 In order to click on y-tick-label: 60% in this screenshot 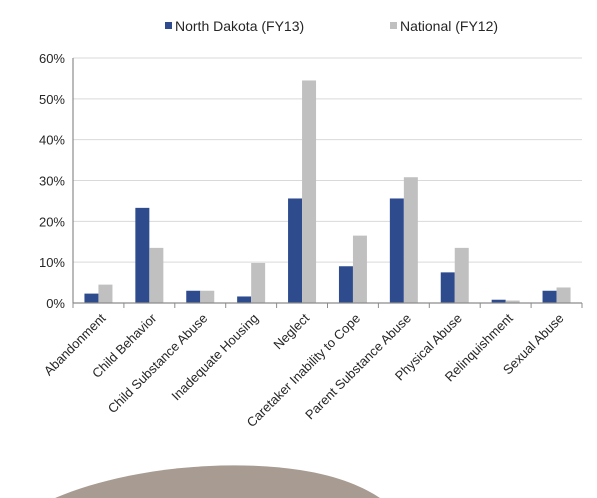, I will do `click(52, 58)`.